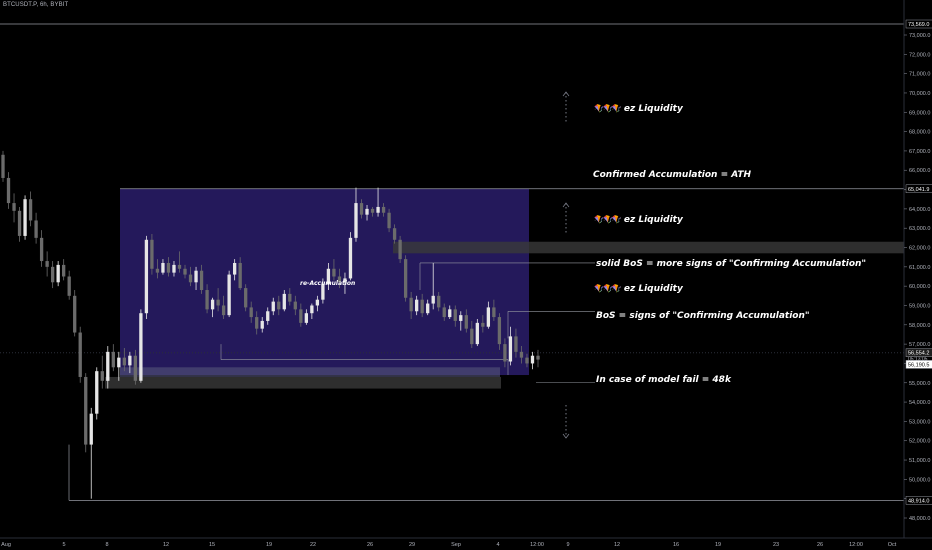 The image size is (932, 550). What do you see at coordinates (919, 55) in the screenshot?
I see `price-tick-label: 72,000.0` at bounding box center [919, 55].